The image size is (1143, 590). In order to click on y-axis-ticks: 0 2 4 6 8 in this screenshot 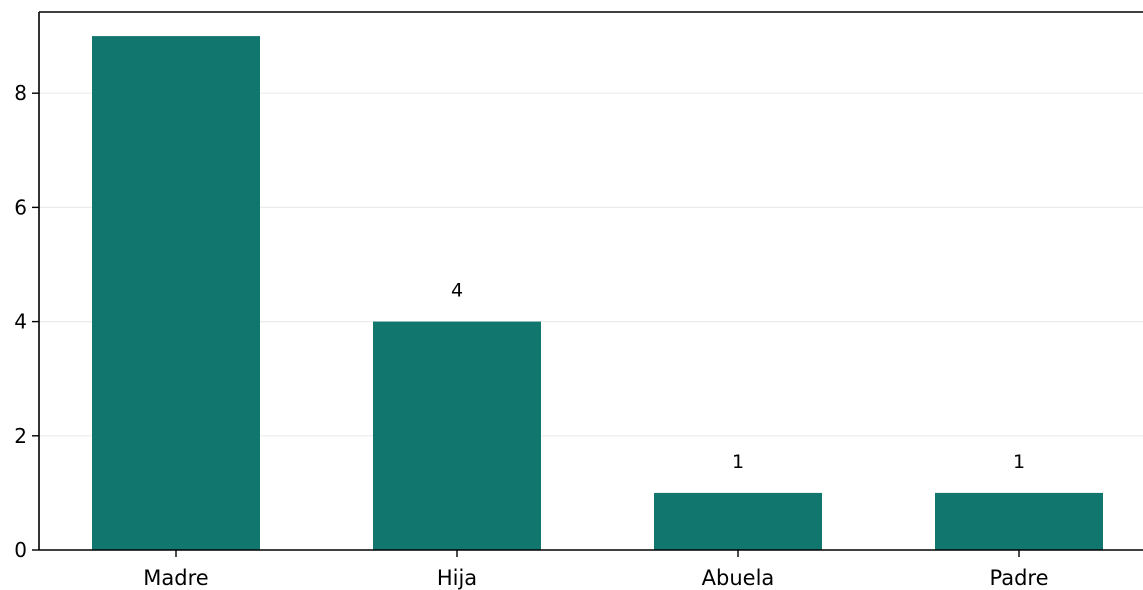, I will do `click(26, 321)`.